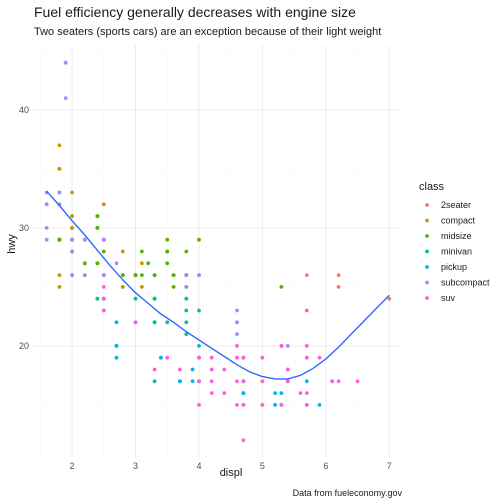  What do you see at coordinates (456, 252) in the screenshot?
I see `legend-label-minivan: minivan` at bounding box center [456, 252].